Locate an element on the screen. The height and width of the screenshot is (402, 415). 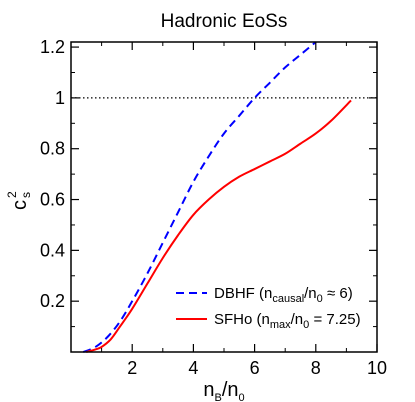
x-tick-label: 6 is located at coordinates (255, 368).